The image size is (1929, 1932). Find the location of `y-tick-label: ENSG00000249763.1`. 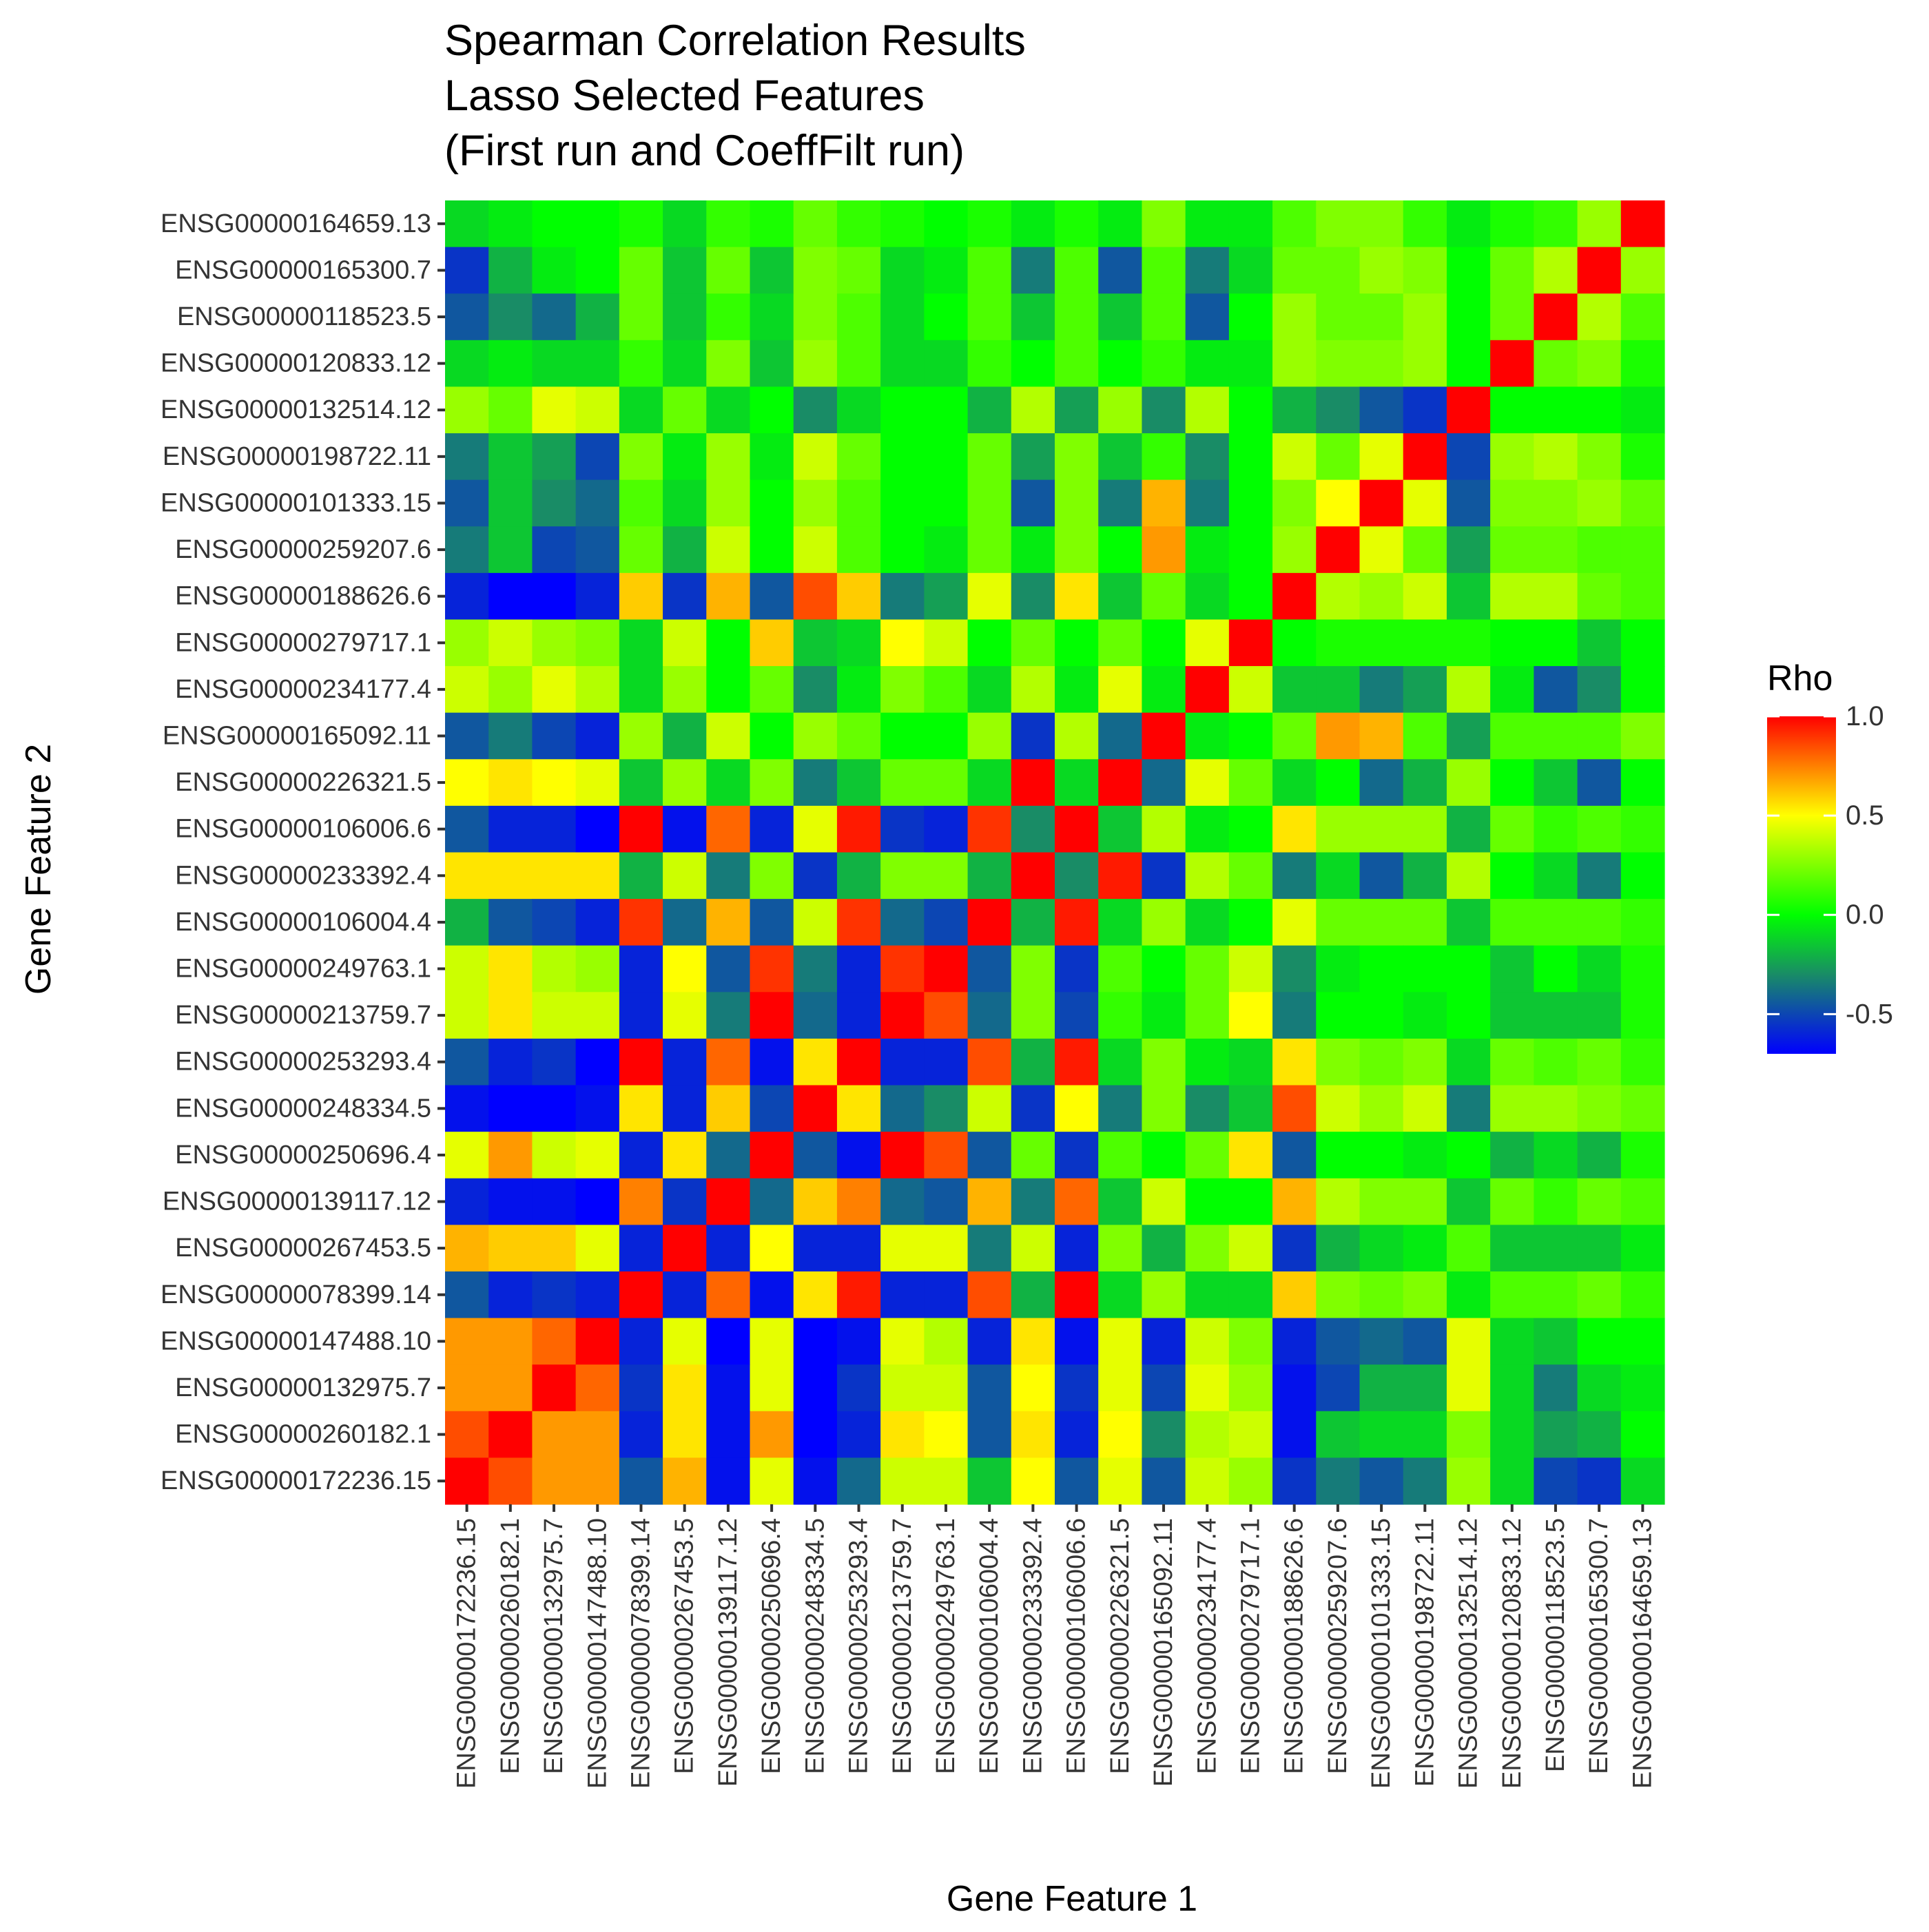

y-tick-label: ENSG00000249763.1 is located at coordinates (303, 969).